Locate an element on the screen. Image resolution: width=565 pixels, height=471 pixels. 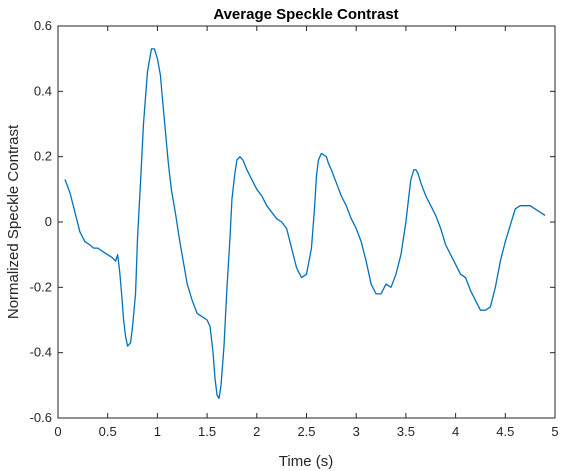
x-axis-tick-labels: 0 0.5 1 1.5 2 2.5 3 3.5 4 4.5 5 is located at coordinates (306, 431).